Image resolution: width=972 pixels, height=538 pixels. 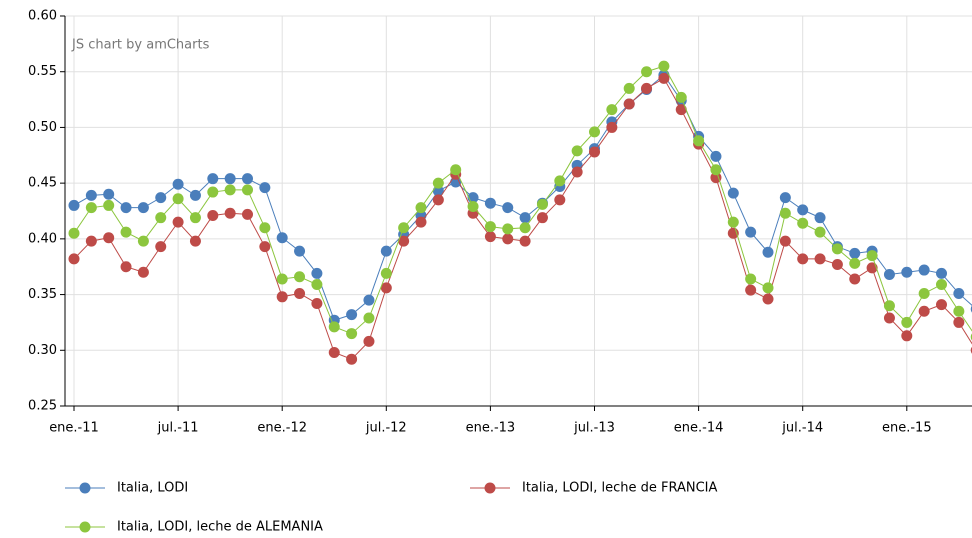 What do you see at coordinates (140, 45) in the screenshot?
I see `credit: JS chart by amCharts` at bounding box center [140, 45].